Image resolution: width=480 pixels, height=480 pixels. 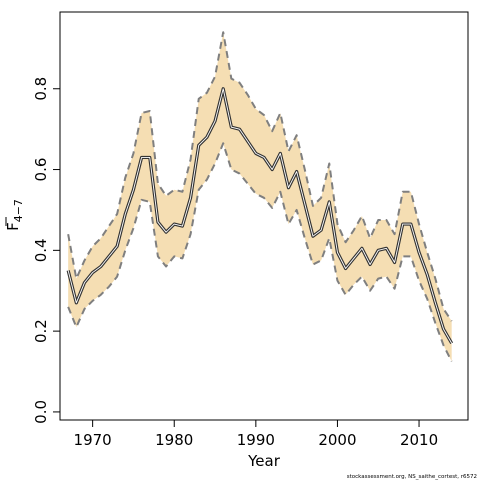 What do you see at coordinates (93, 440) in the screenshot?
I see `x-tick-label: 1970` at bounding box center [93, 440].